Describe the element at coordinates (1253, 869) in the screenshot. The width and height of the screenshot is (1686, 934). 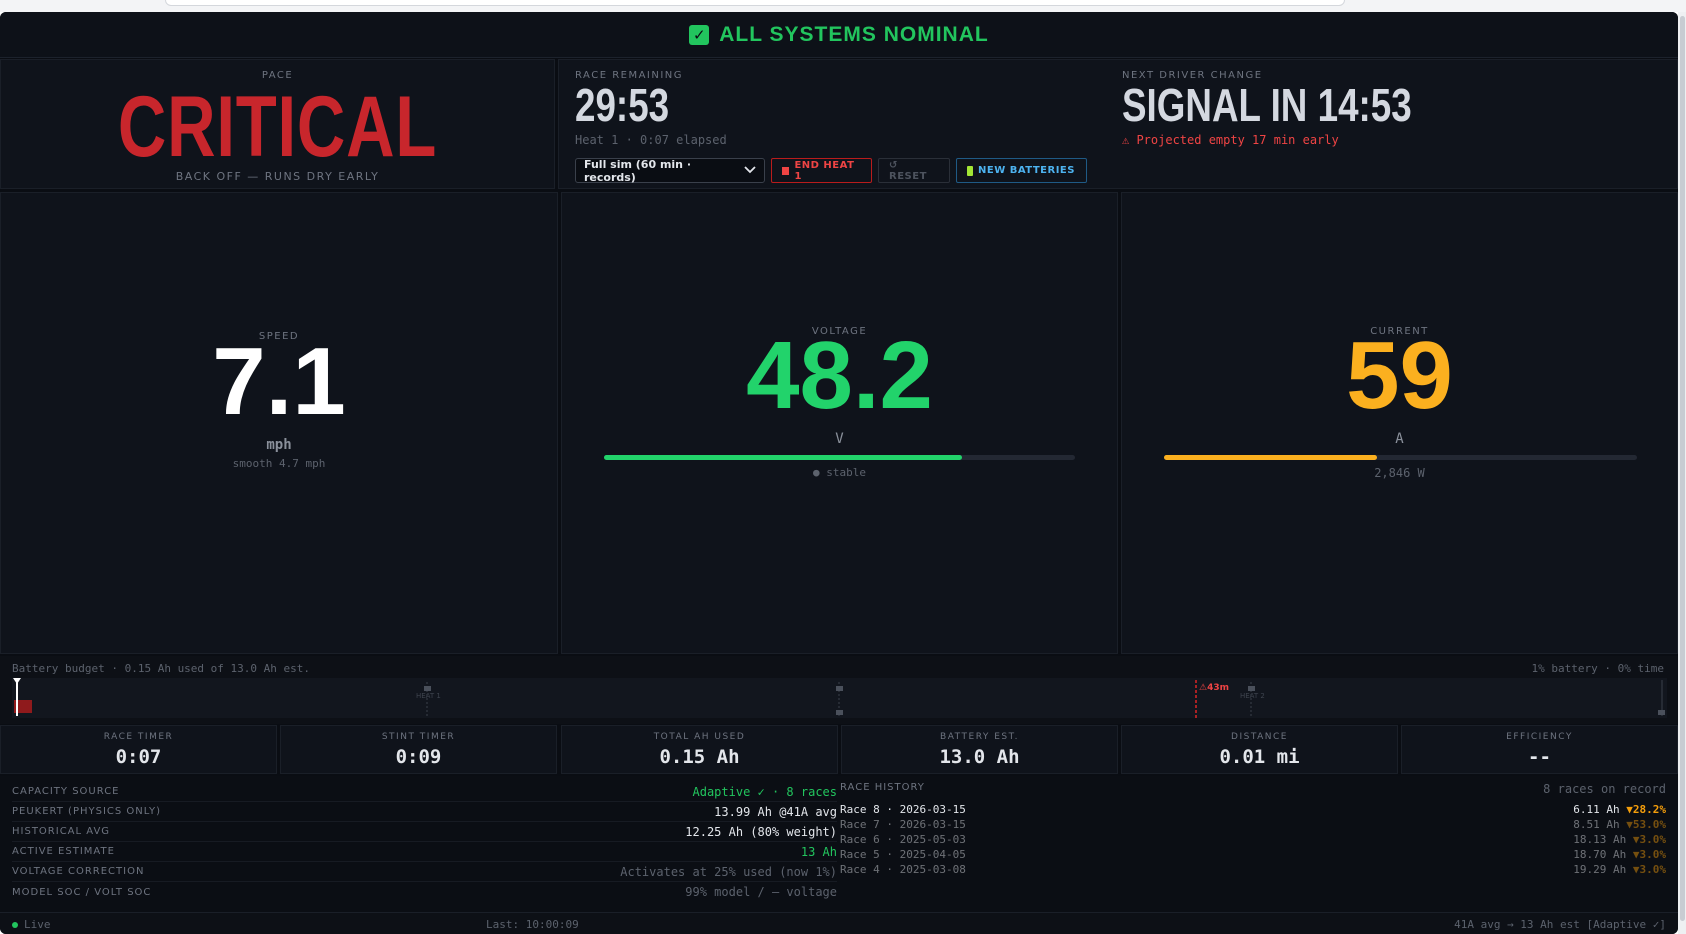
I see `race-history-row: Race 4 · 2025-03-08 19.29 Ah ▼3.0%` at that location.